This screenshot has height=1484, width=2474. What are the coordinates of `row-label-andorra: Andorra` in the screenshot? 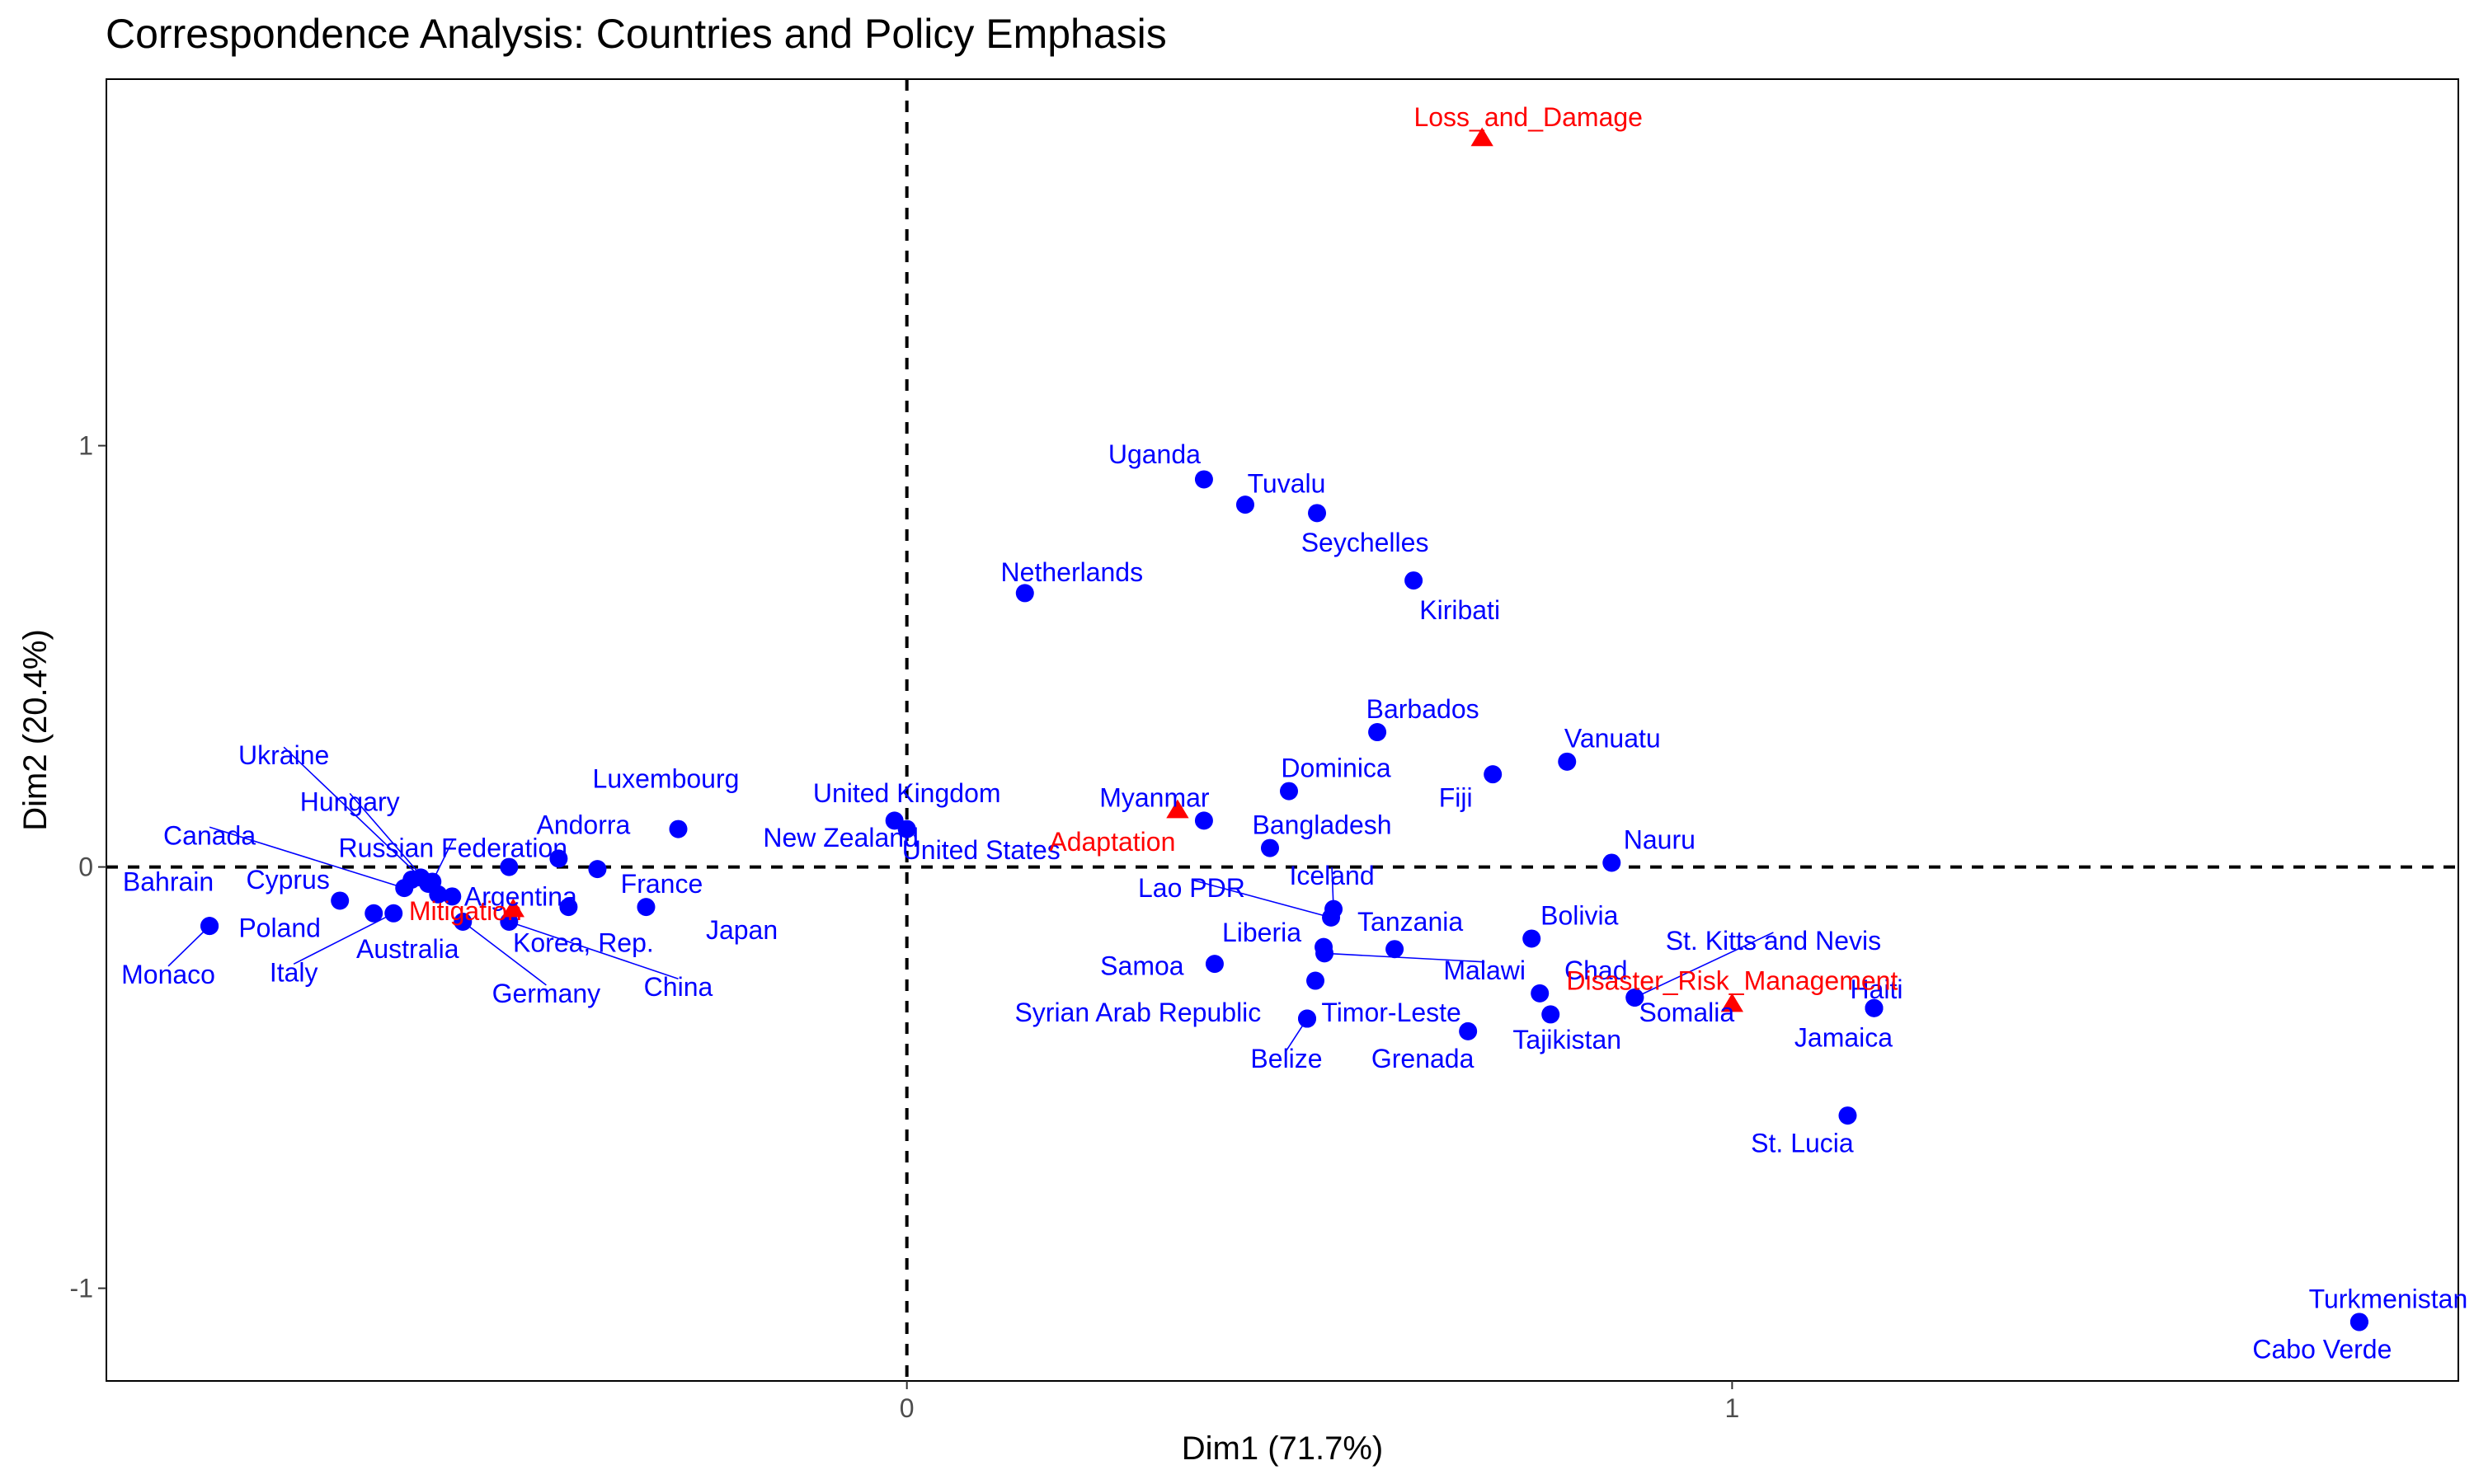 It's located at (583, 824).